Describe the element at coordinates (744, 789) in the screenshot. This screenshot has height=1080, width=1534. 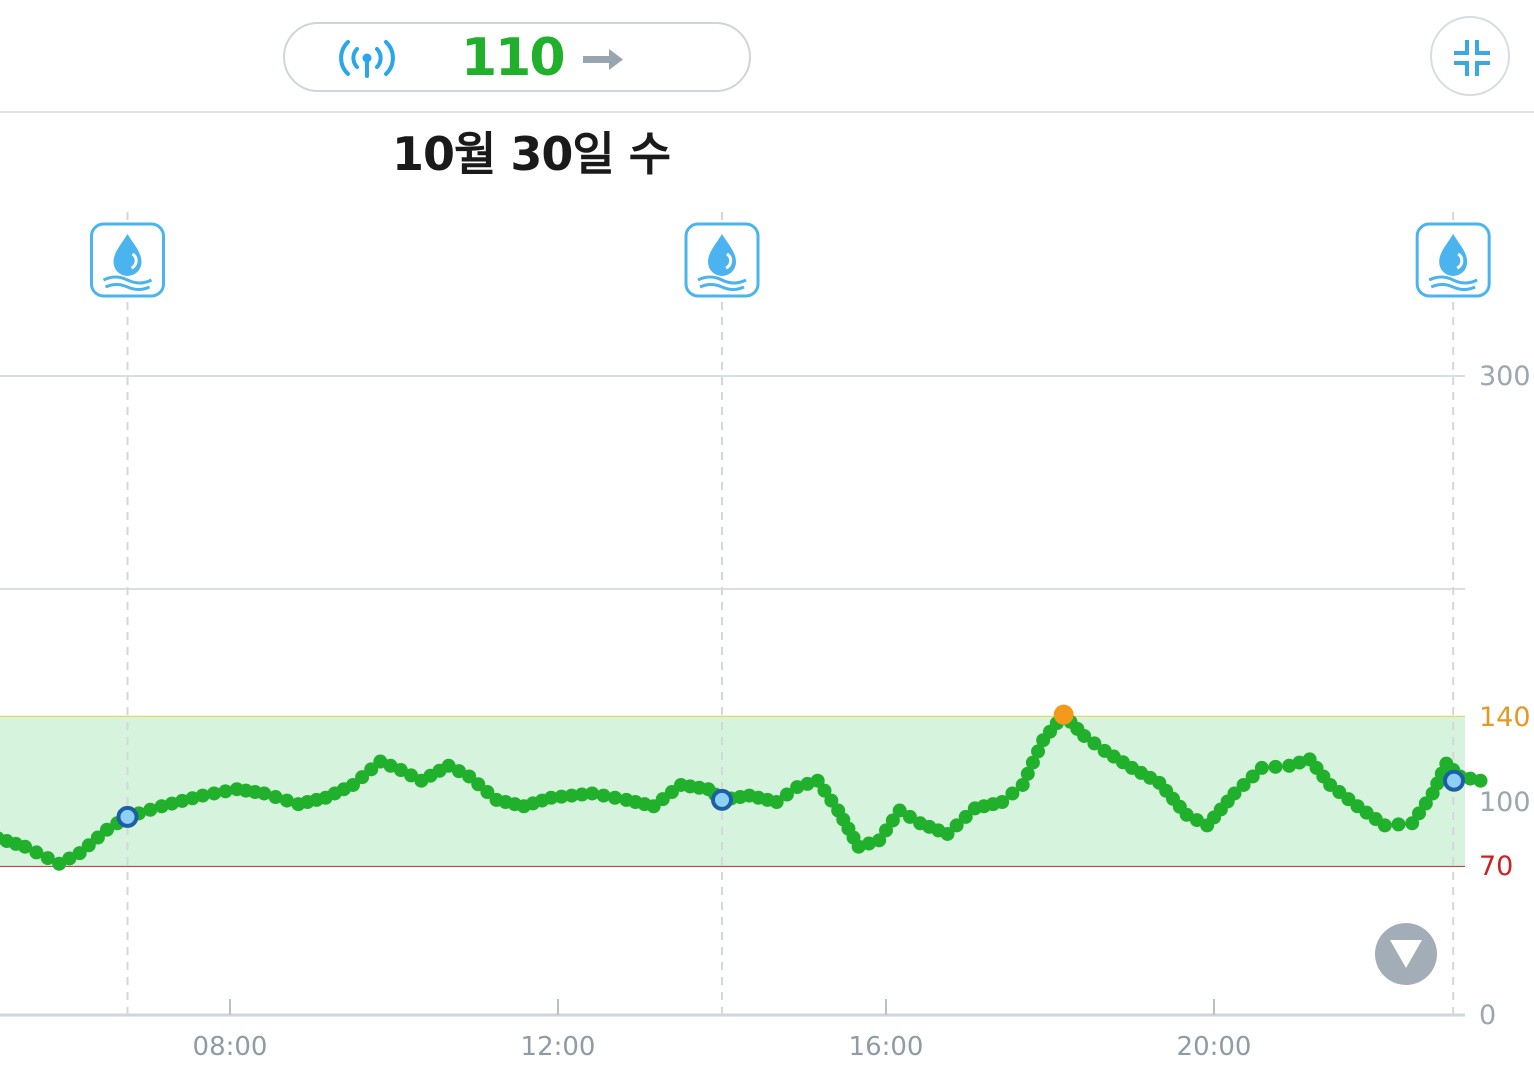
I see `glucose-series-line` at that location.